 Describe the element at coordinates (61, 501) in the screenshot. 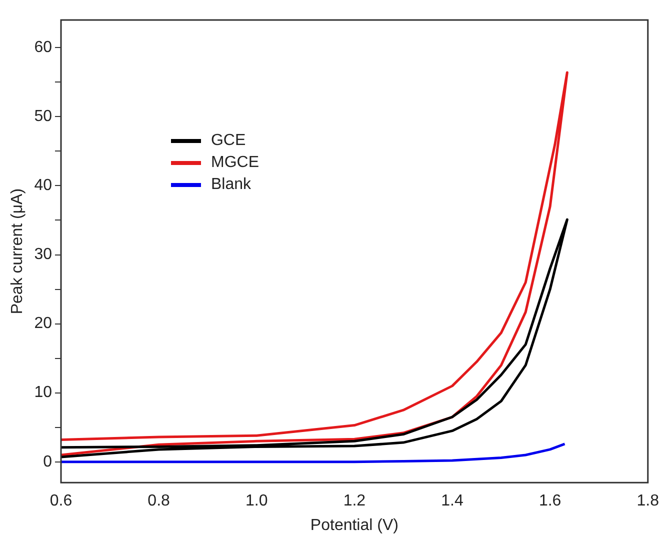

I see `x-tick-label: 0.6` at that location.